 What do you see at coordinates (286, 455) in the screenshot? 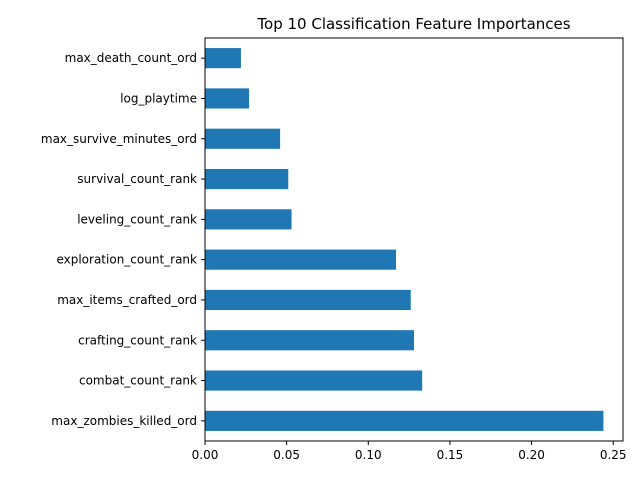
I see `x-tick-label: 0.05` at bounding box center [286, 455].